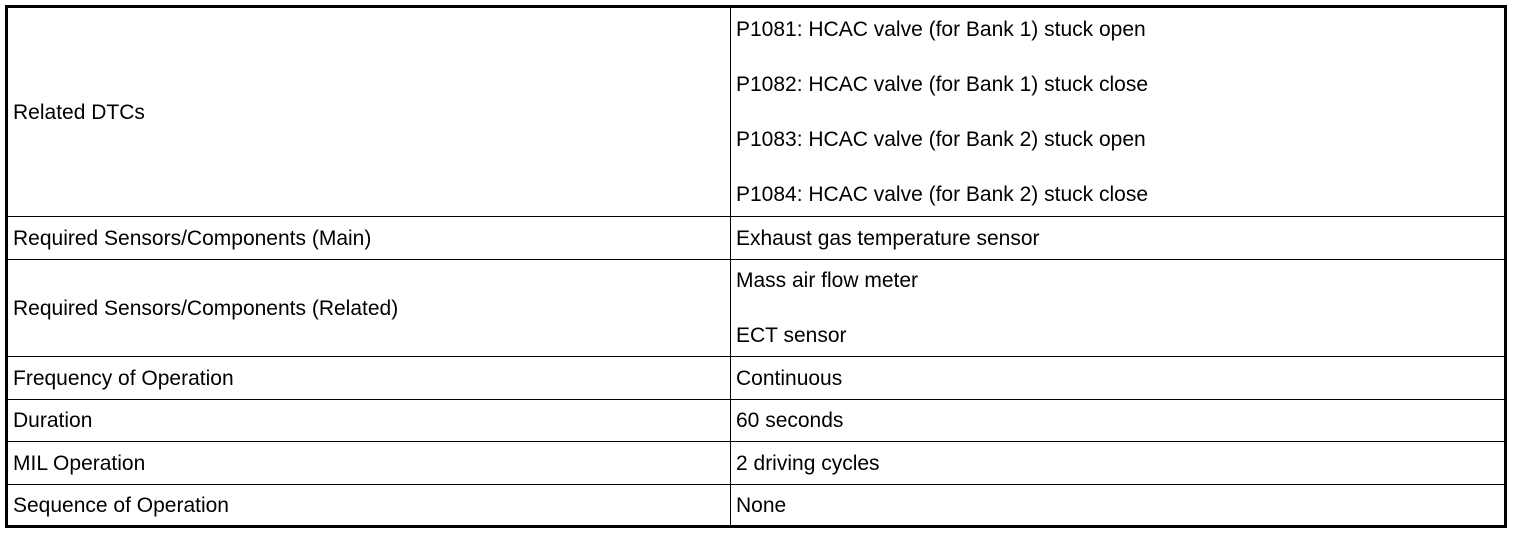  Describe the element at coordinates (888, 238) in the screenshot. I see `value-text: Exhaust gas temperature sensor` at that location.